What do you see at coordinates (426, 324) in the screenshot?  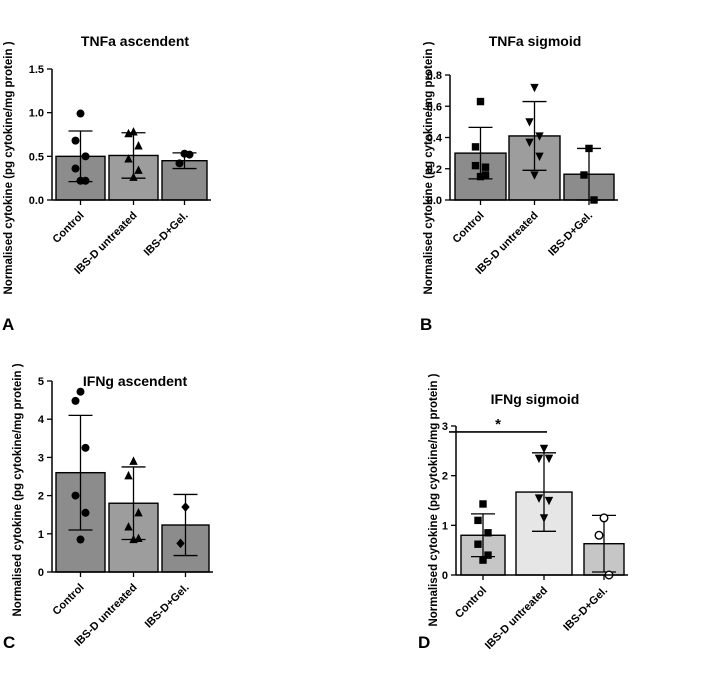 I see `panel-label: B` at bounding box center [426, 324].